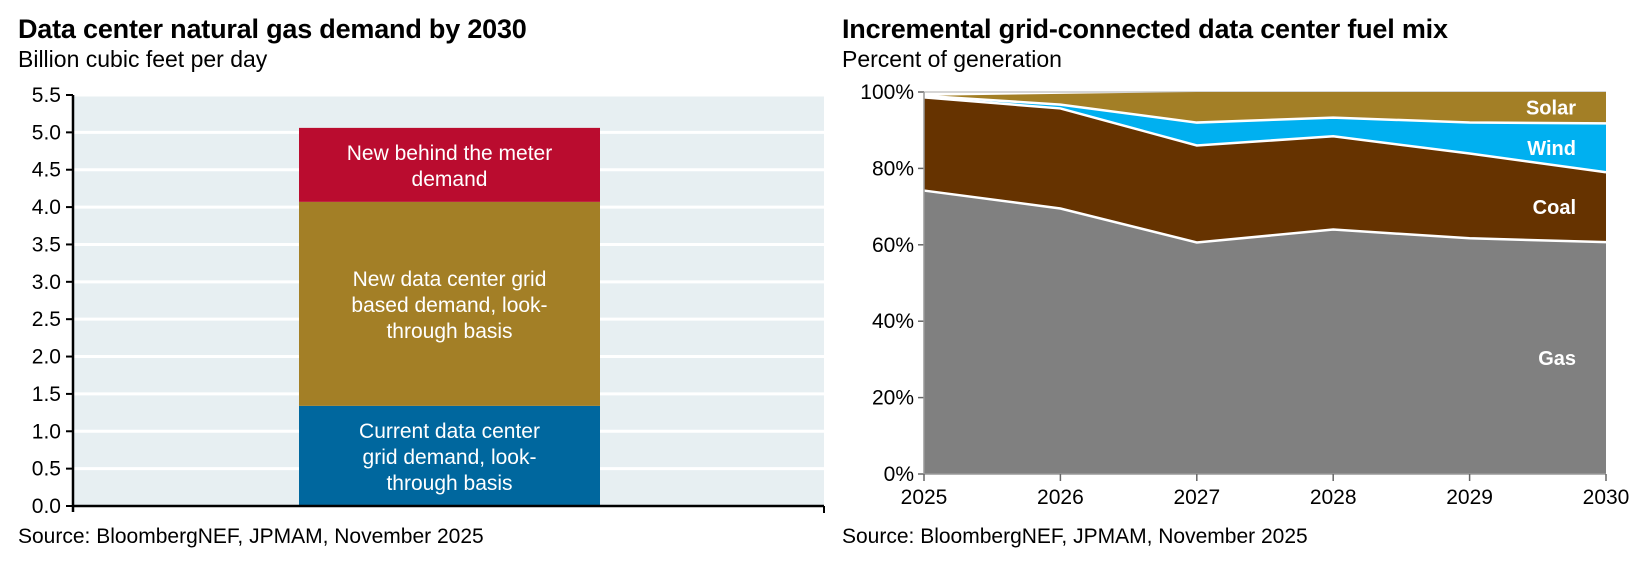  Describe the element at coordinates (893, 245) in the screenshot. I see `y-tick-label: 60%` at that location.